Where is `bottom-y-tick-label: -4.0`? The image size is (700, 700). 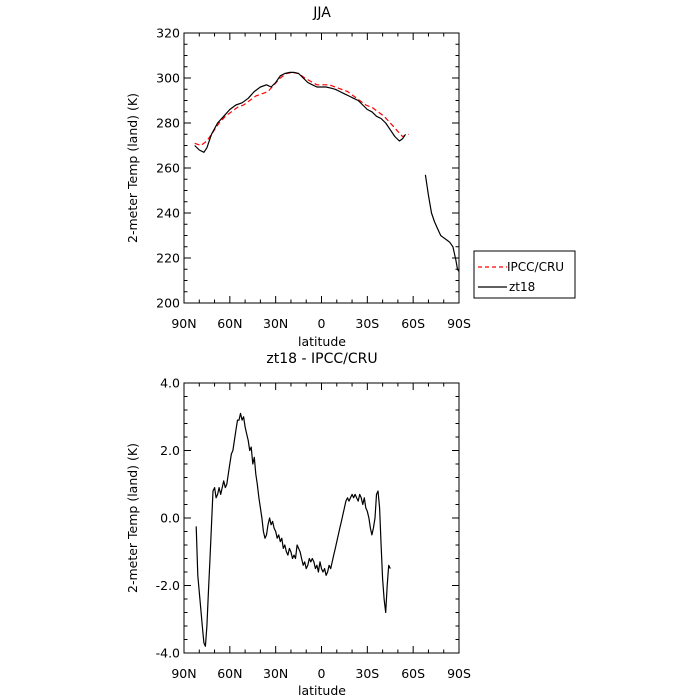 bottom-y-tick-label: -4.0 is located at coordinates (168, 653).